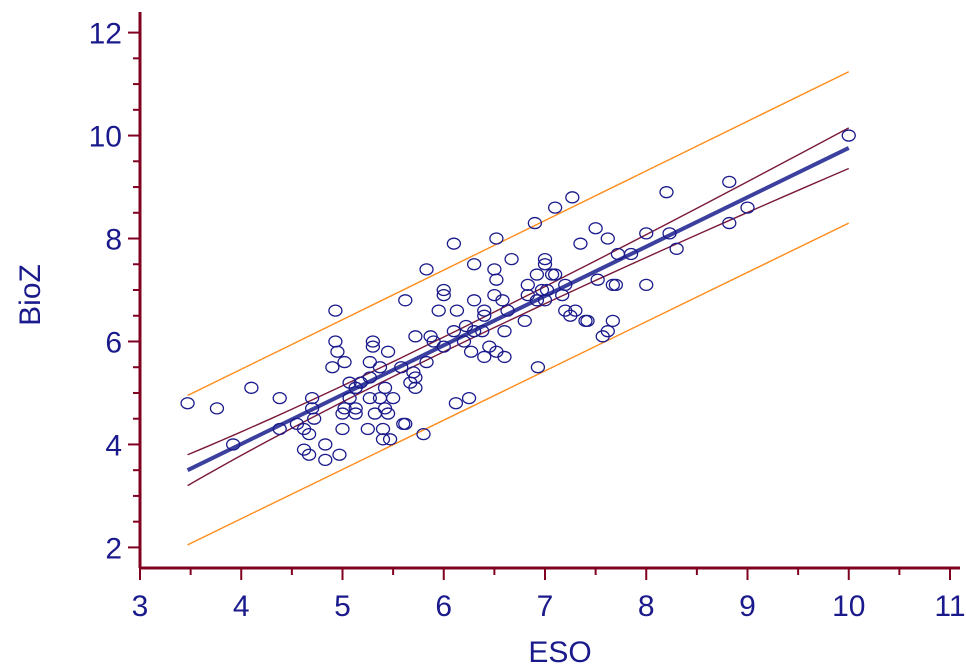 The width and height of the screenshot is (966, 670). Describe the element at coordinates (113, 240) in the screenshot. I see `y-tick-label: 8` at that location.